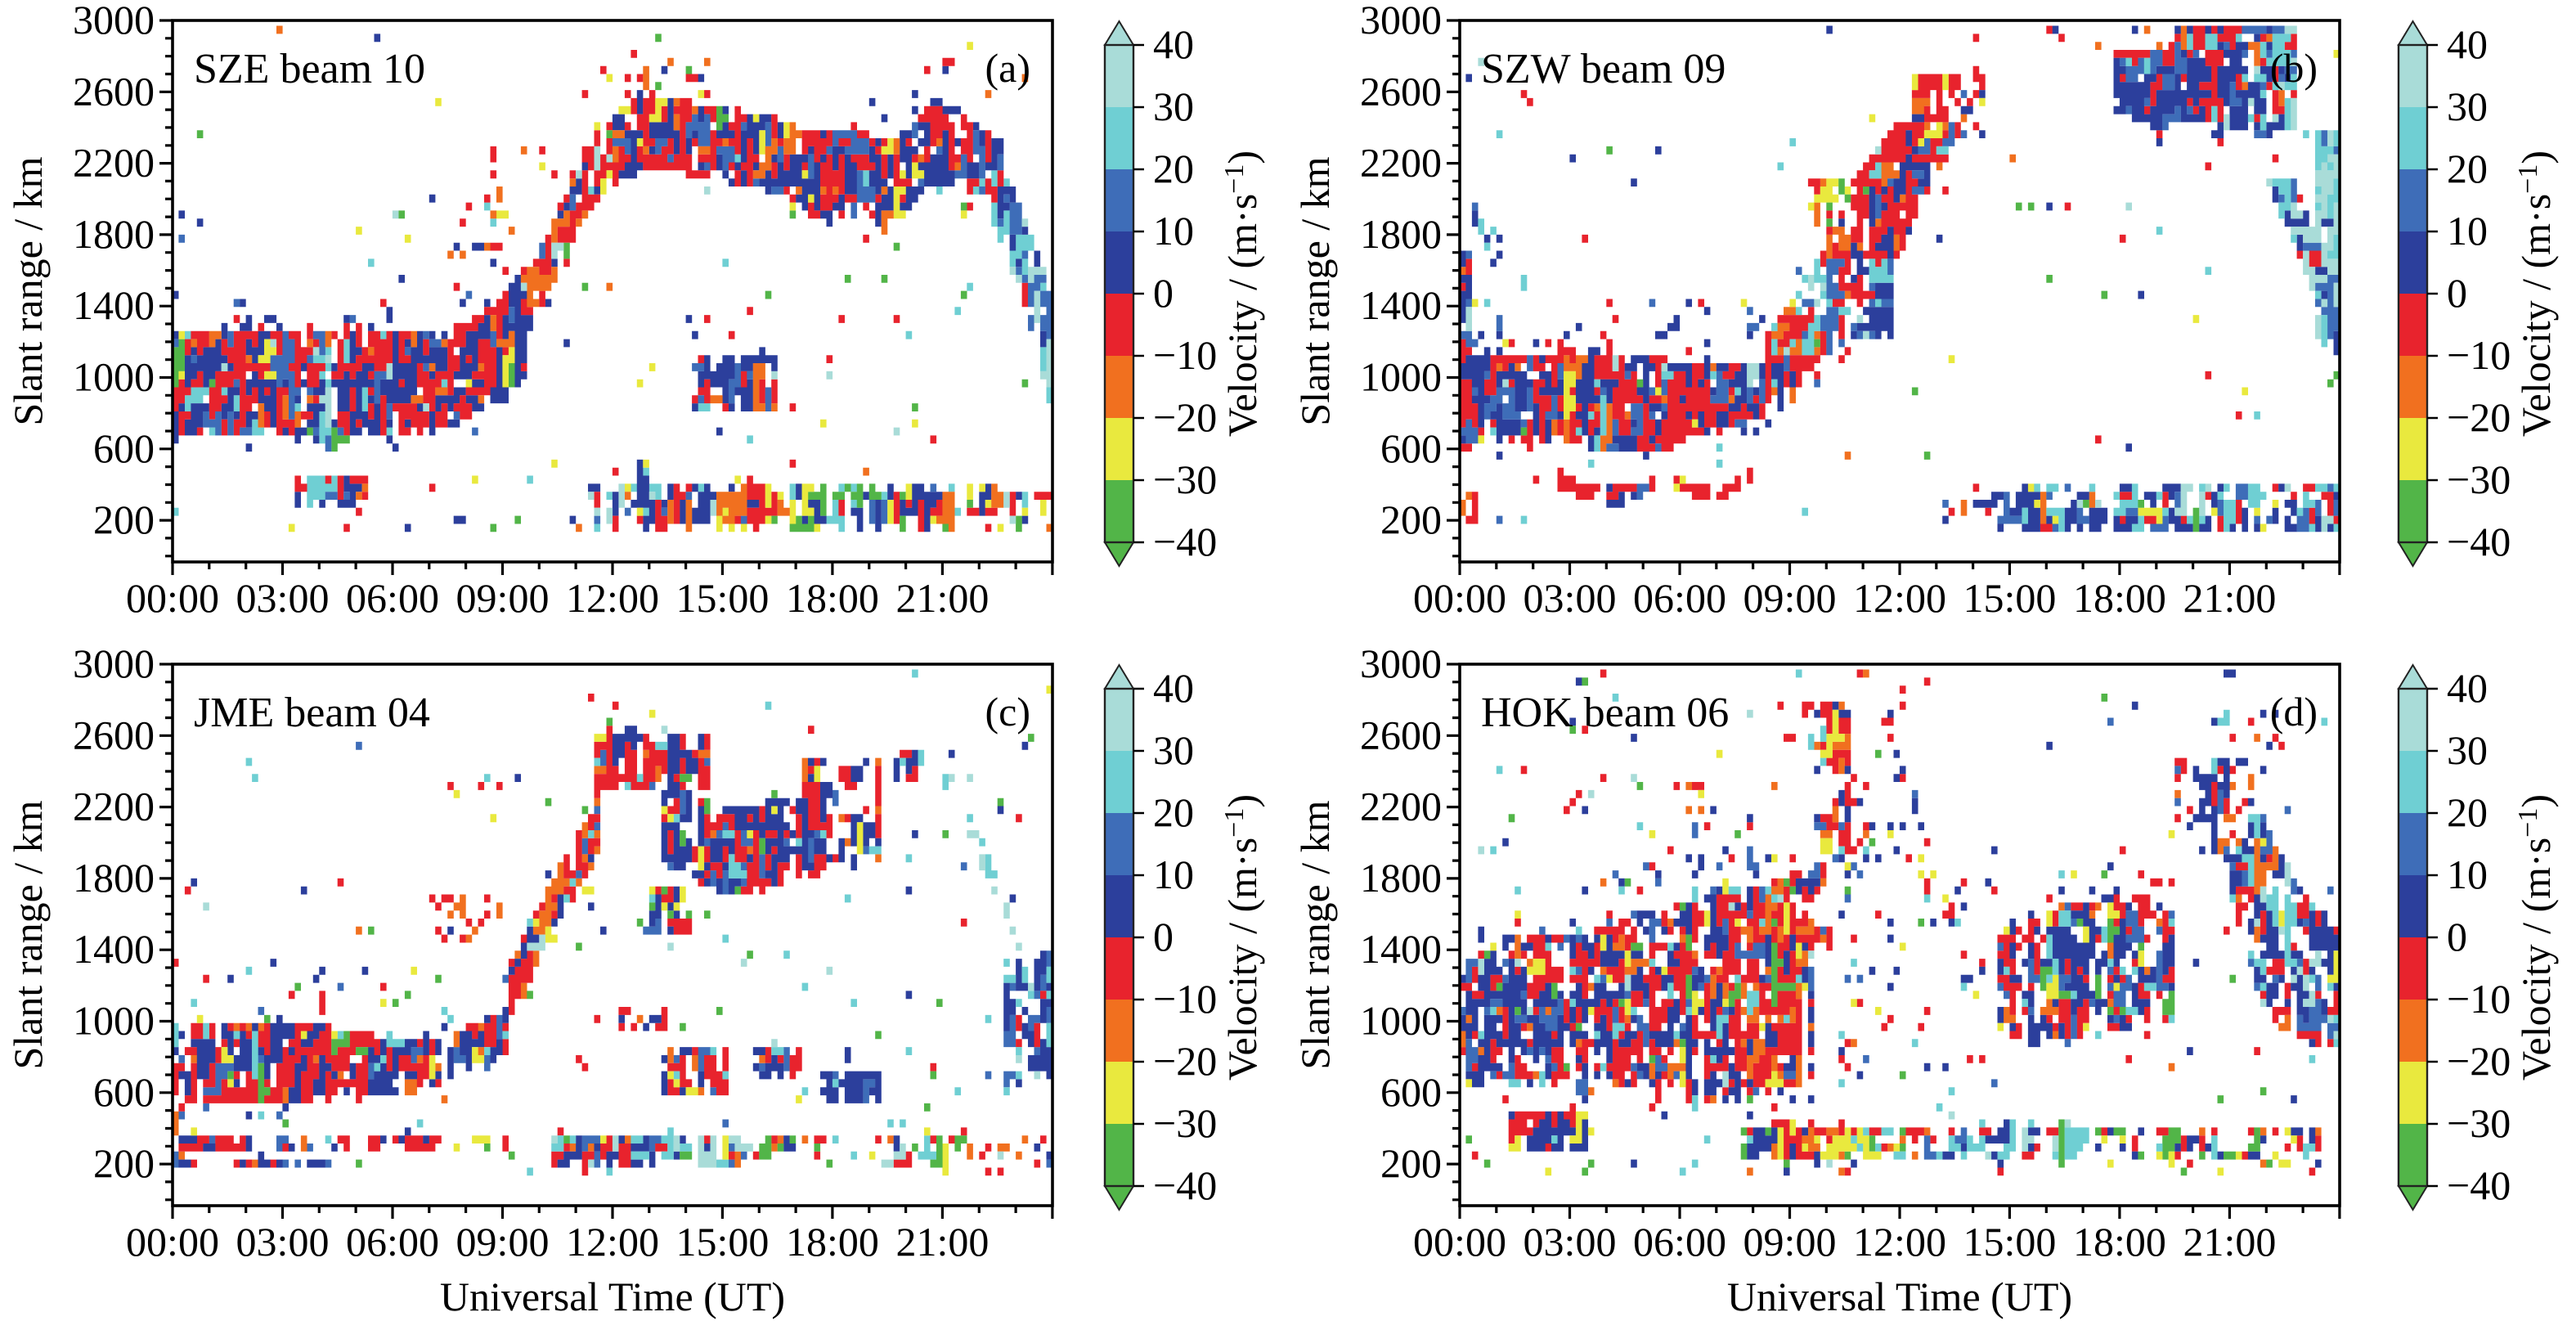 The width and height of the screenshot is (2576, 1321). I want to click on svg-text: (d), so click(2294, 712).